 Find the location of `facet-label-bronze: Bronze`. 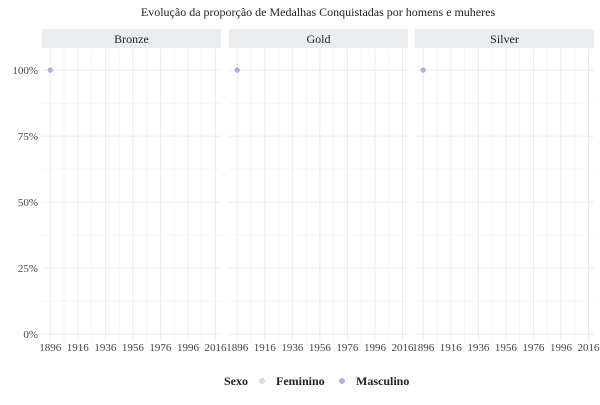

facet-label-bronze: Bronze is located at coordinates (131, 39).